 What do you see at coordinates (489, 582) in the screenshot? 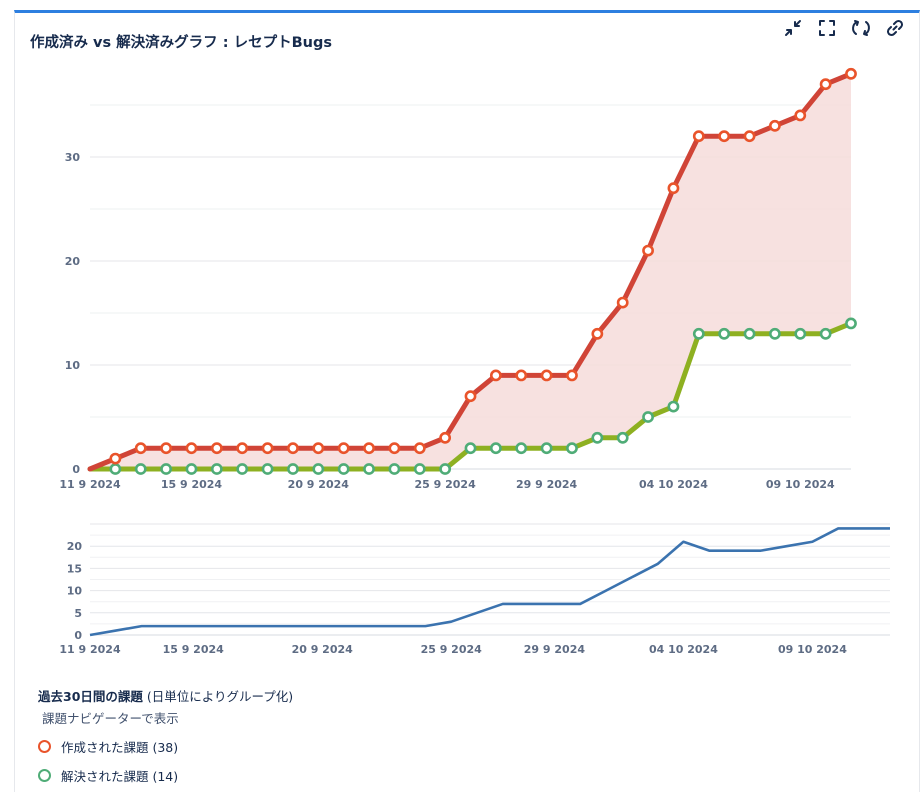
I see `overview-series-line` at bounding box center [489, 582].